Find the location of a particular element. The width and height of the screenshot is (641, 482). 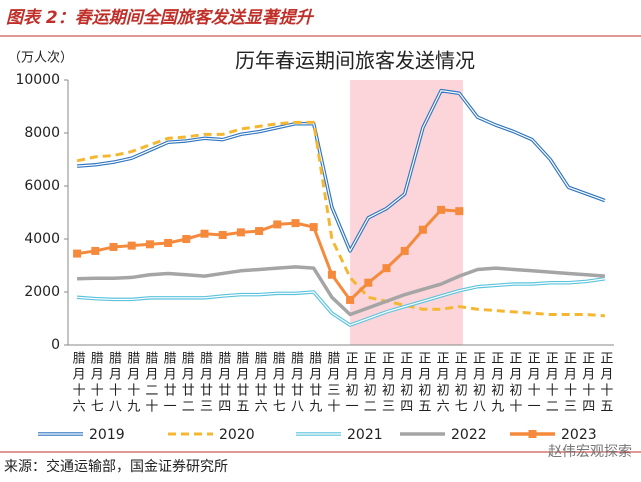

legend-label: 2022 is located at coordinates (469, 435).